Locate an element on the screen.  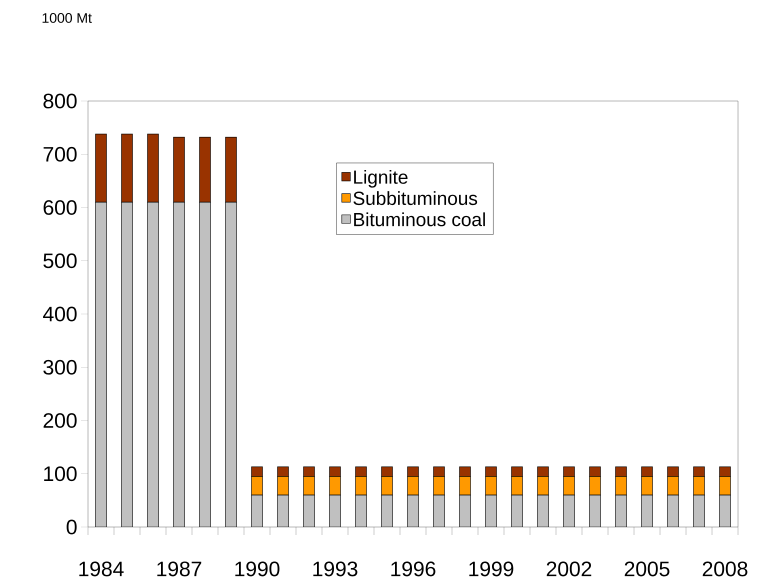
x-tick-label: 1996 is located at coordinates (413, 569).